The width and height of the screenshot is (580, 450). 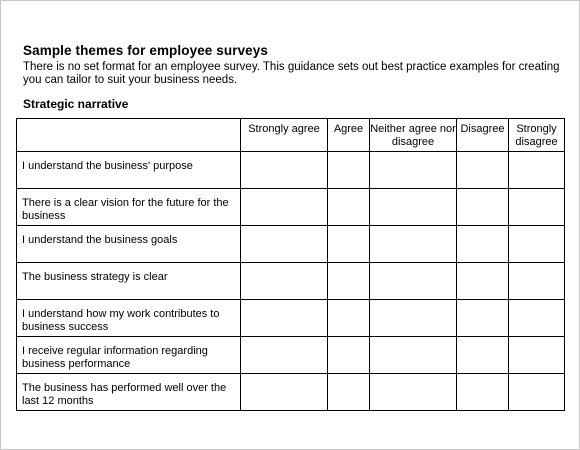 I want to click on header-disagree: Disagree, so click(x=482, y=135).